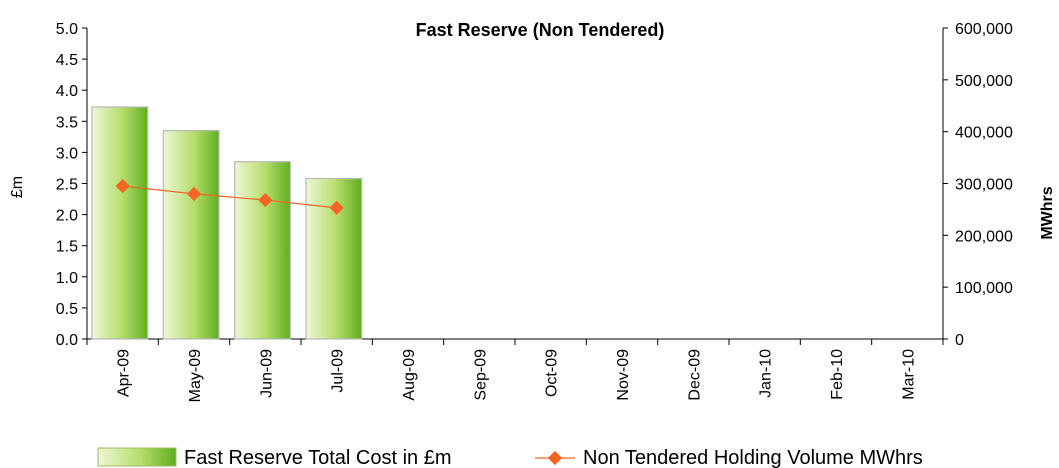  What do you see at coordinates (17, 187) in the screenshot?
I see `y-axis-label-left: £m` at bounding box center [17, 187].